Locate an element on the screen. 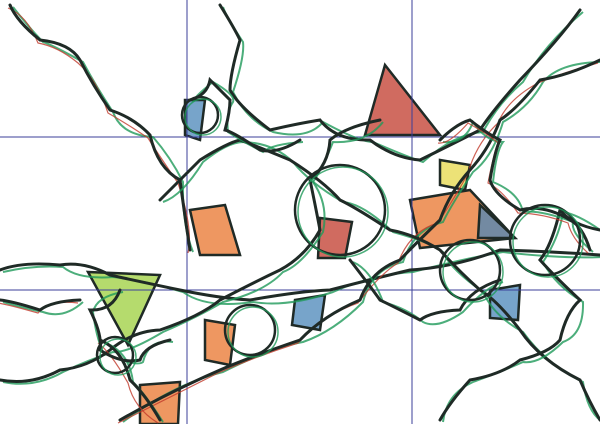  region-left-orange is located at coordinates (215, 230).